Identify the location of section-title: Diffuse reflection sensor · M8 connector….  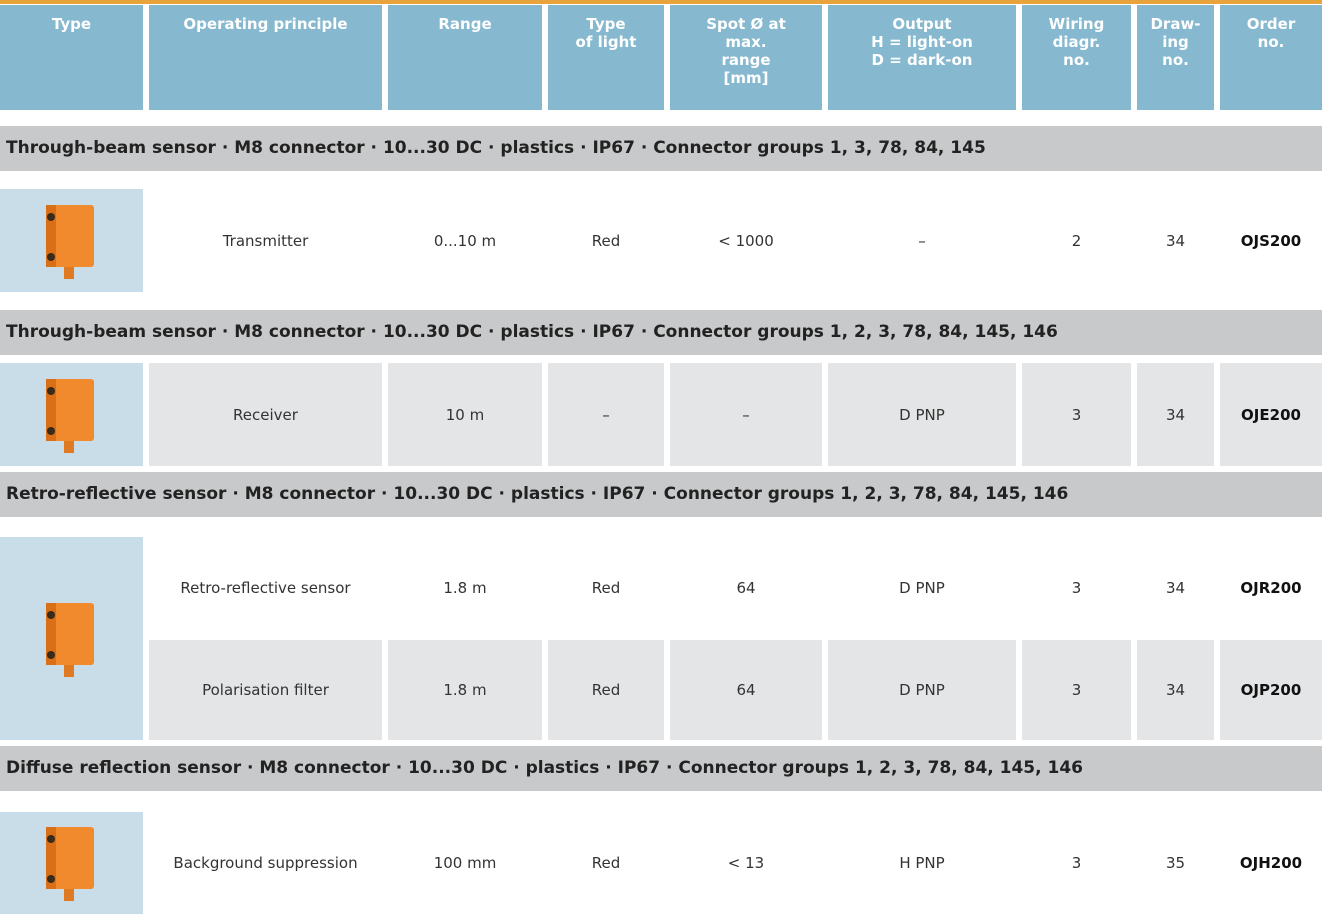
(661, 768).